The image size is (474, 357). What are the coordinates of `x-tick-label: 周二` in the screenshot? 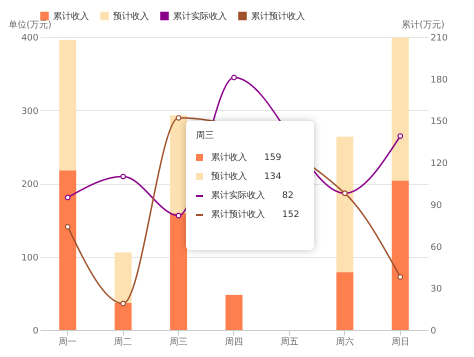 It's located at (123, 342).